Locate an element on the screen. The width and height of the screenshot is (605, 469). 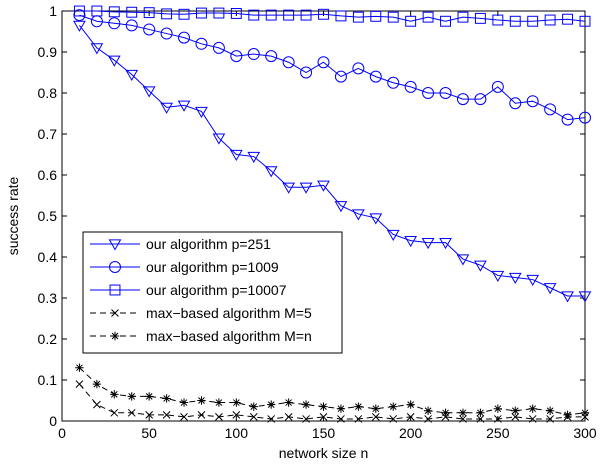
y-tick-label: 0 is located at coordinates (53, 421).